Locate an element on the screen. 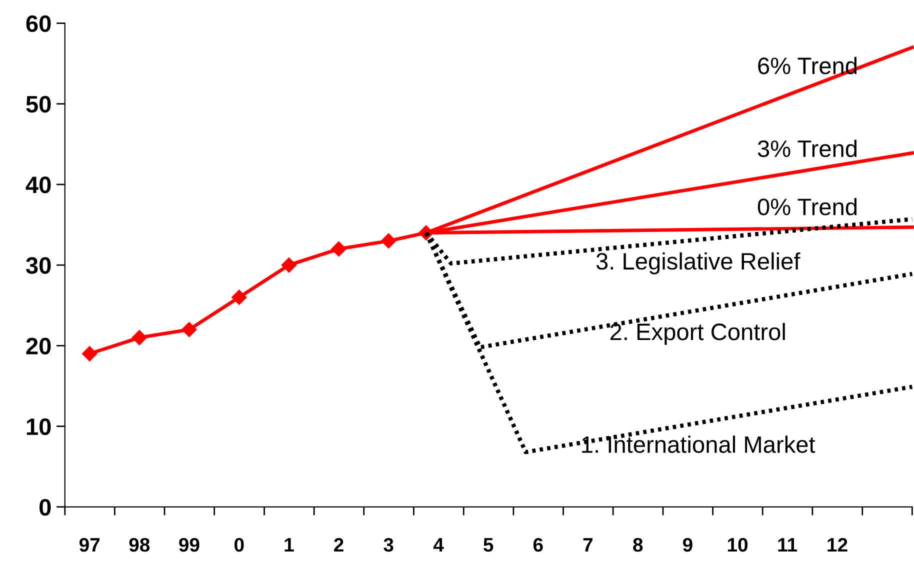 This screenshot has width=914, height=567. series-label: 0% Trend is located at coordinates (807, 207).